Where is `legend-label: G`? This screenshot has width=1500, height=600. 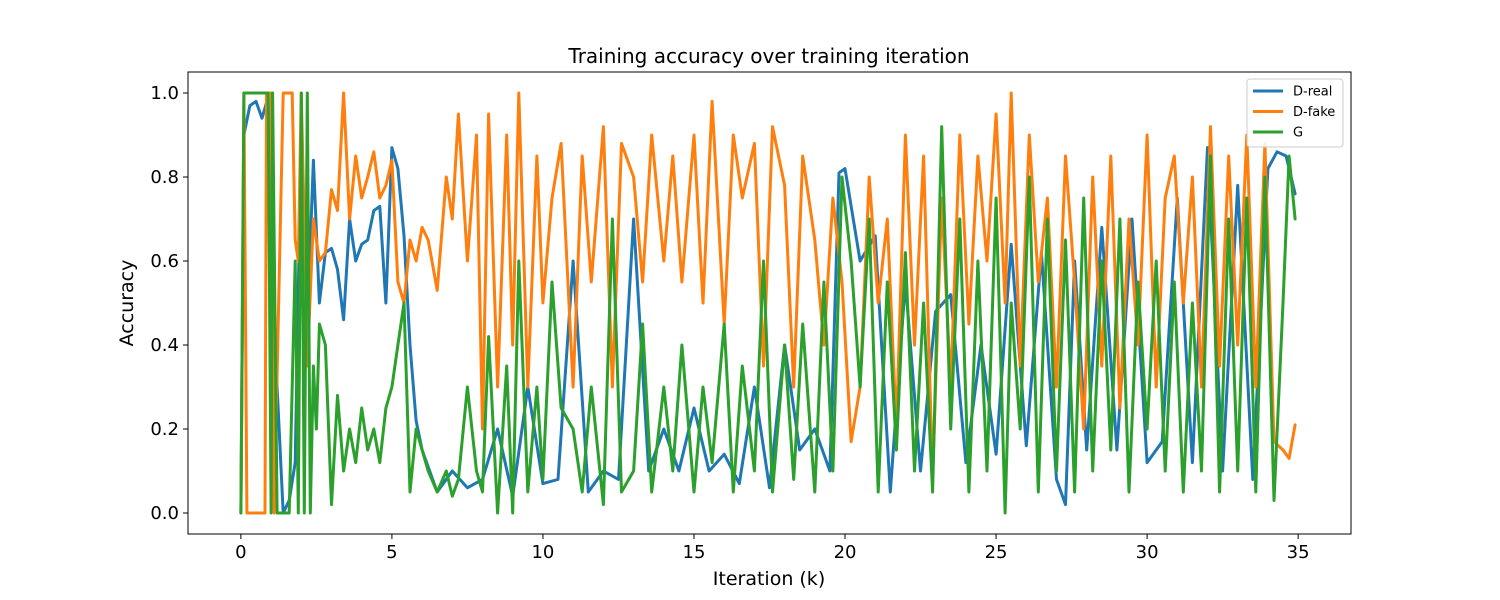
legend-label: G is located at coordinates (1298, 133).